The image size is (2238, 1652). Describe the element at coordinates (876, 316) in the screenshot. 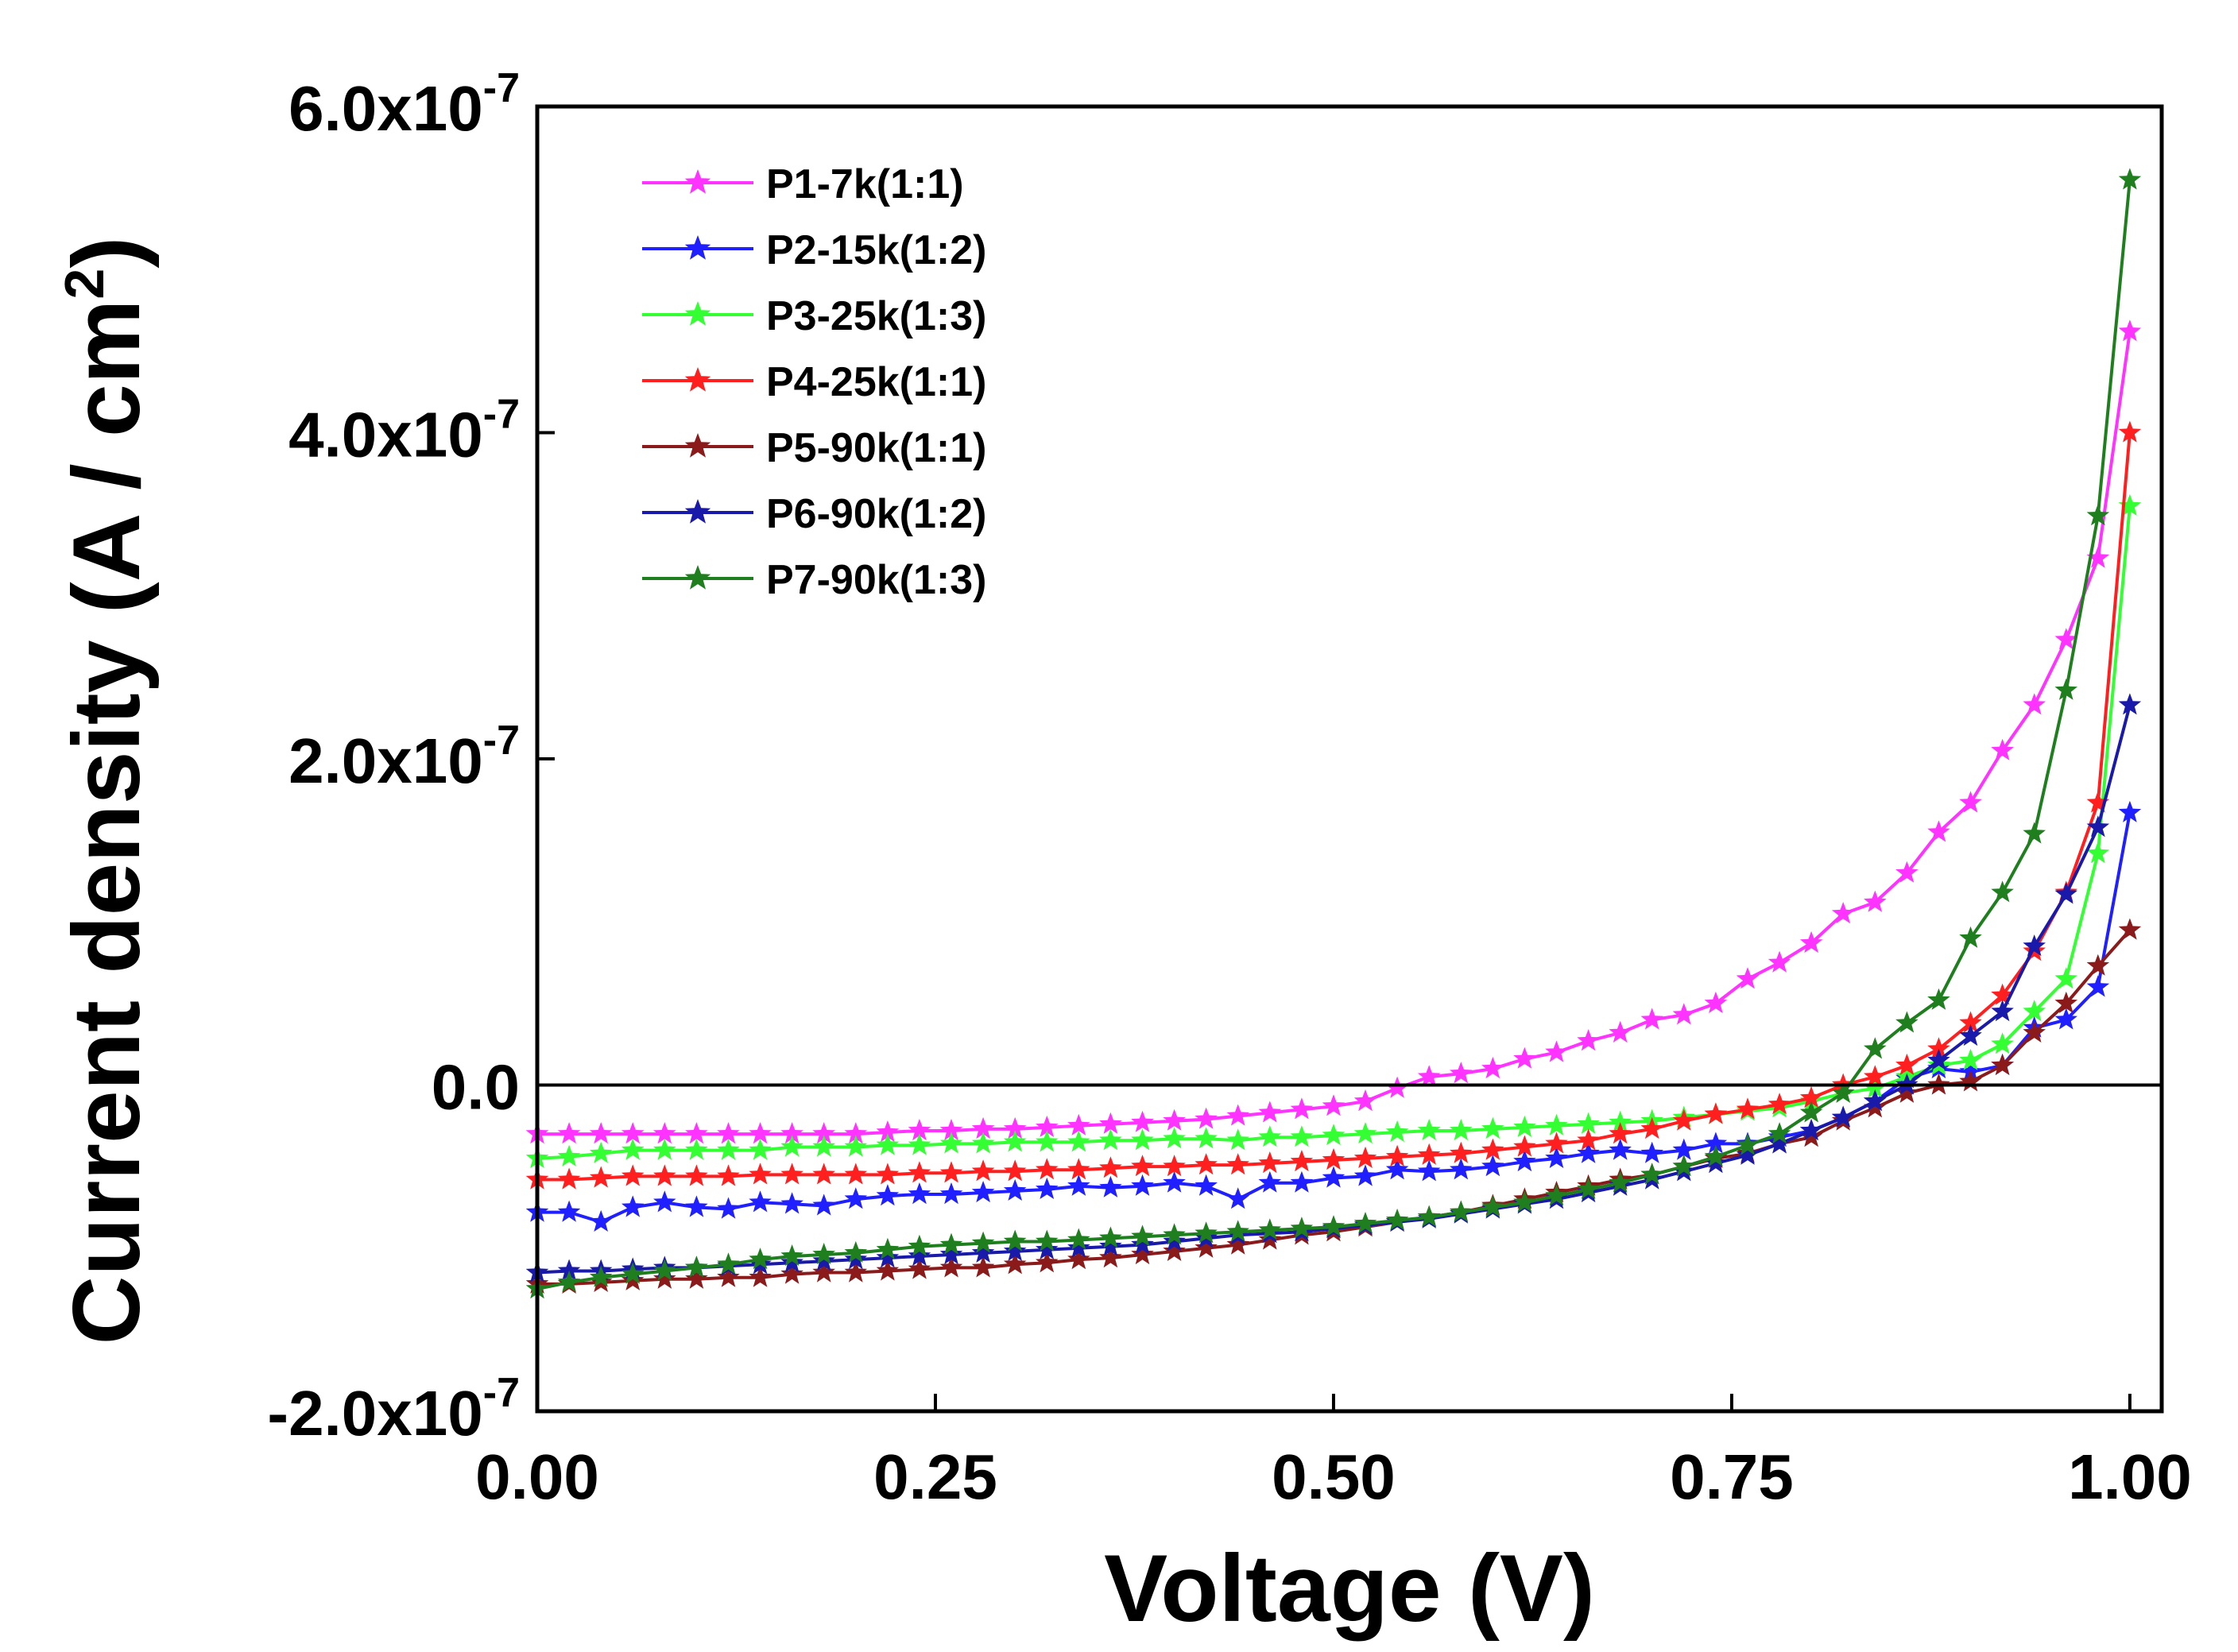

I see `legend-label: P3-25k(1:3)` at that location.